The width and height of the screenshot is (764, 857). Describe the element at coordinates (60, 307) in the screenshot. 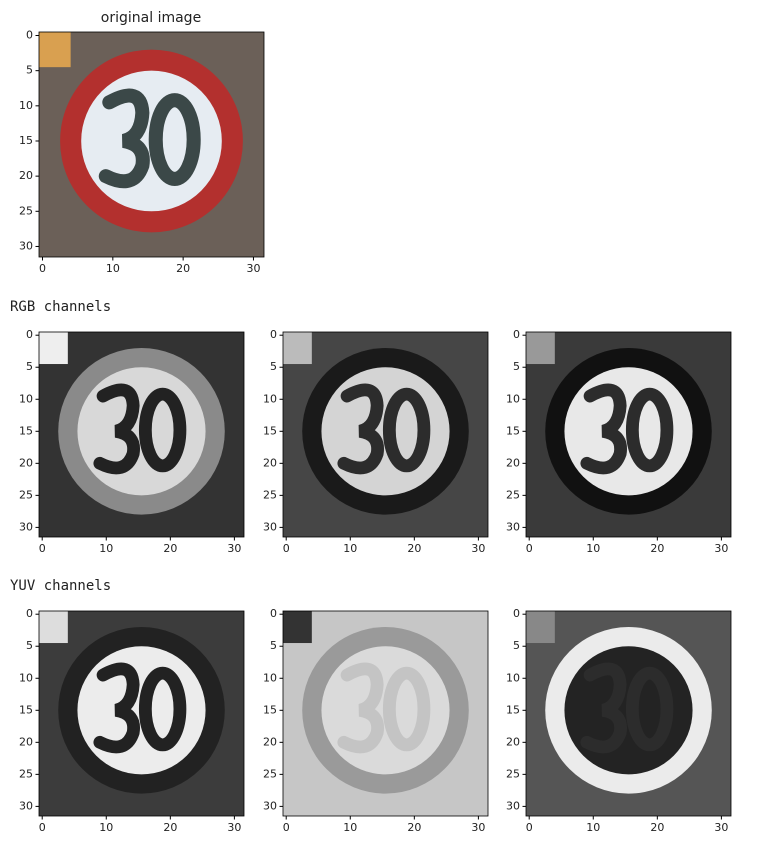

I see `section-heading: RGB channels` at that location.